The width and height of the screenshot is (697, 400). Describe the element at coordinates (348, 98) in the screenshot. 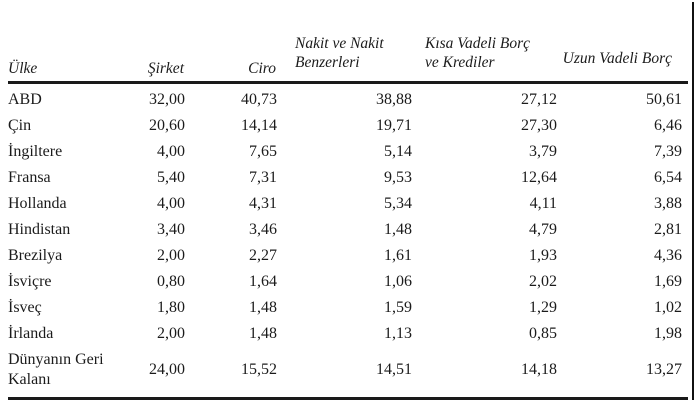

I see `table-row: ABD 32,00 40,73 38,88 27,12 50,61` at that location.